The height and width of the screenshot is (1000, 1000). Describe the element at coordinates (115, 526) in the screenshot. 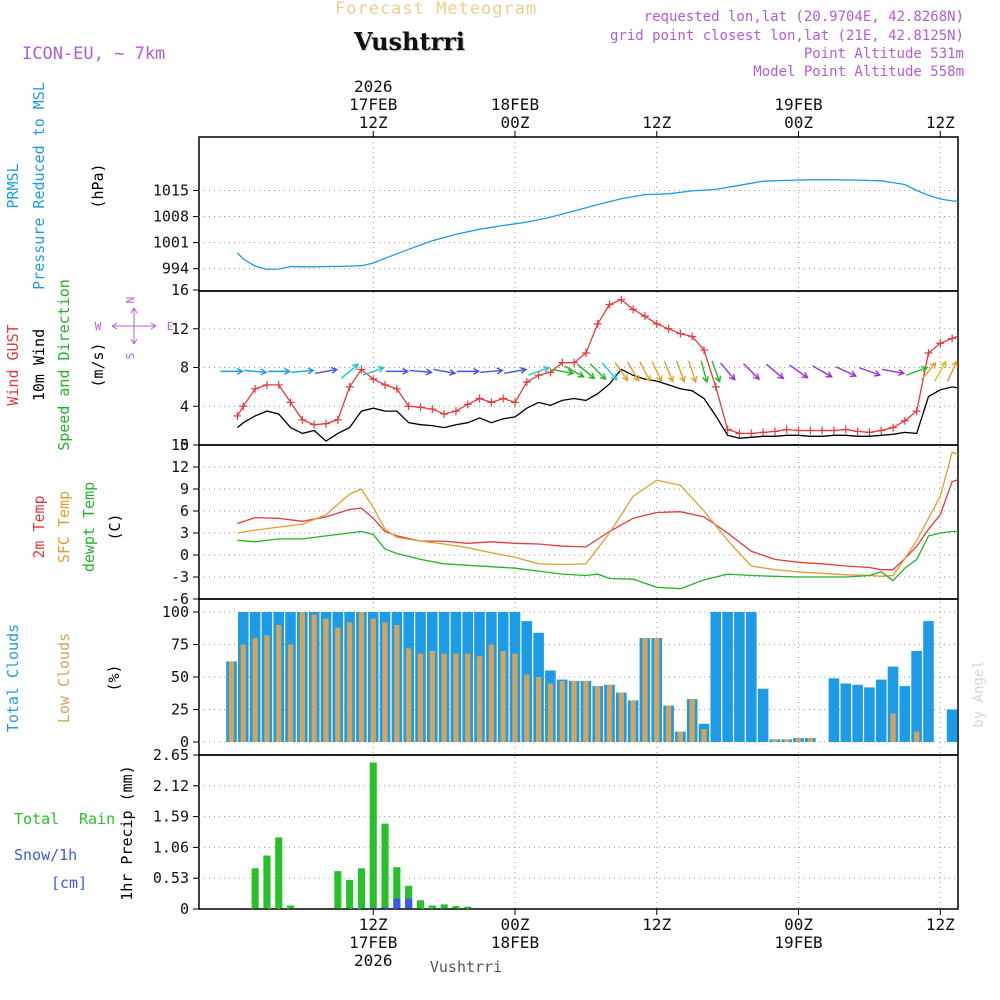

I see `temperature-axis-label: (C)` at that location.